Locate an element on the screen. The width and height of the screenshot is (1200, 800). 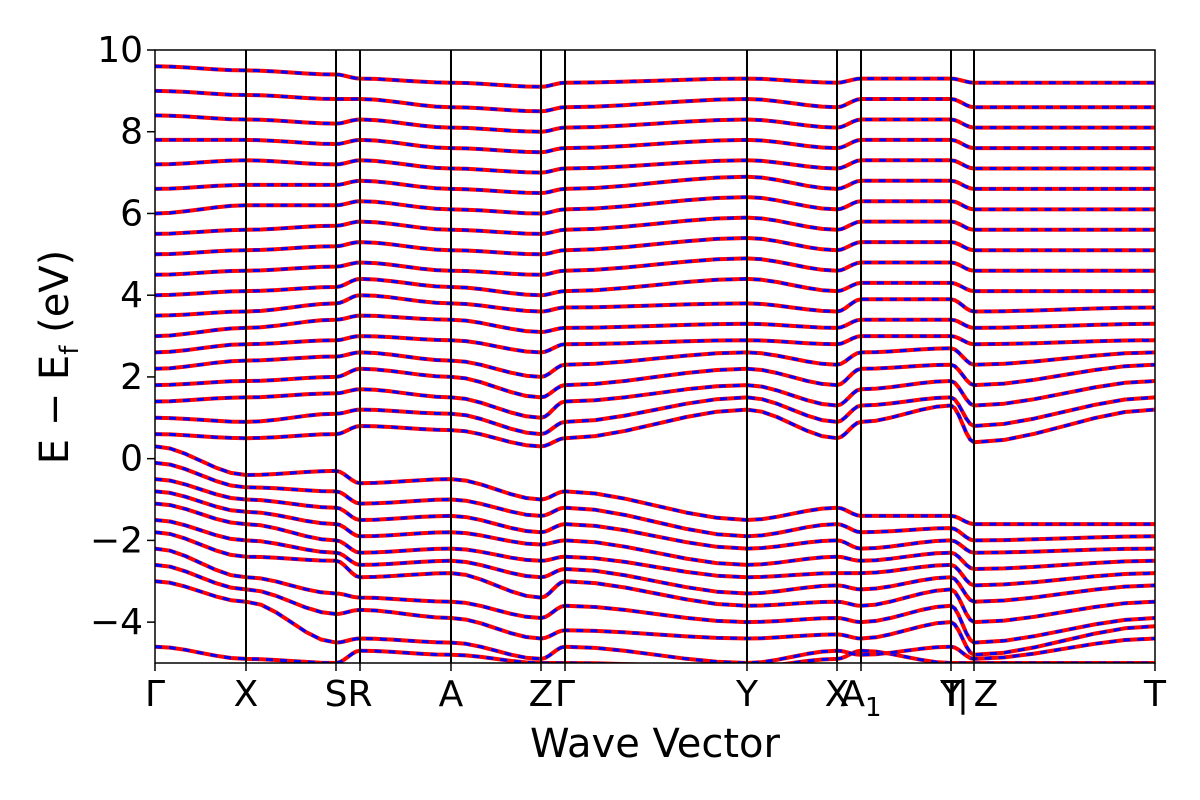
y-axis-label-base: E − E is located at coordinates (55, 410).